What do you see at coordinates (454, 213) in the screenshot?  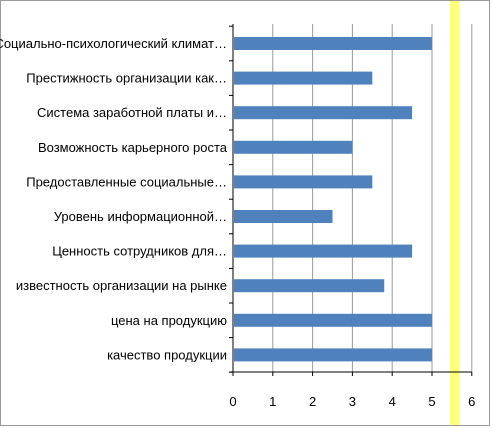 I see `highlight-band` at bounding box center [454, 213].